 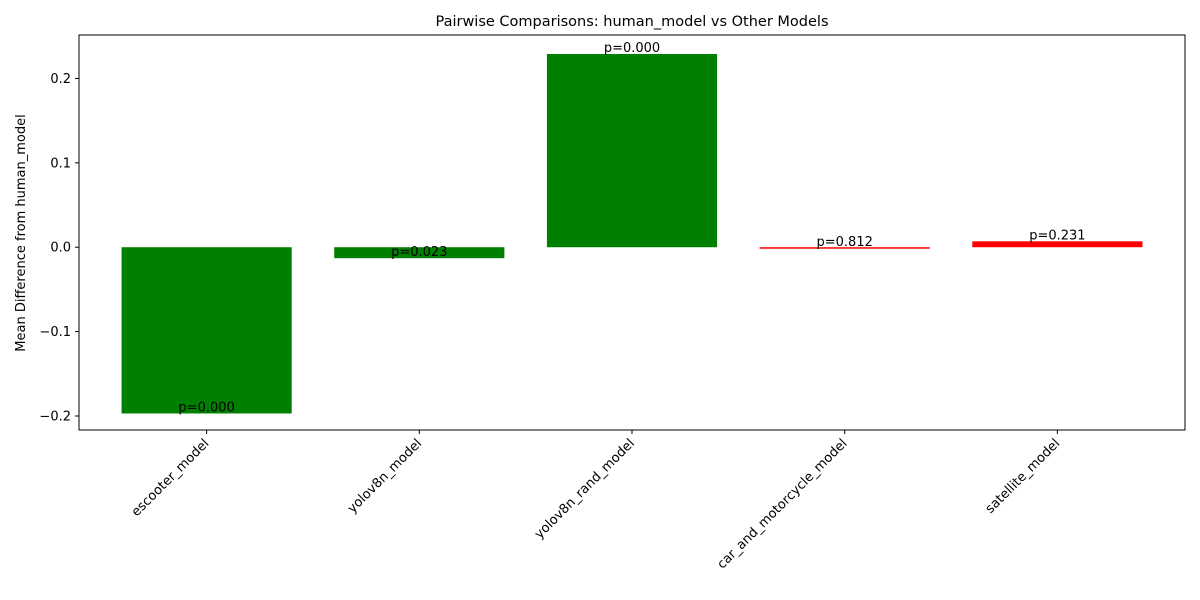 What do you see at coordinates (206, 407) in the screenshot?
I see `bar-label-escooter_model: p=0.000` at bounding box center [206, 407].